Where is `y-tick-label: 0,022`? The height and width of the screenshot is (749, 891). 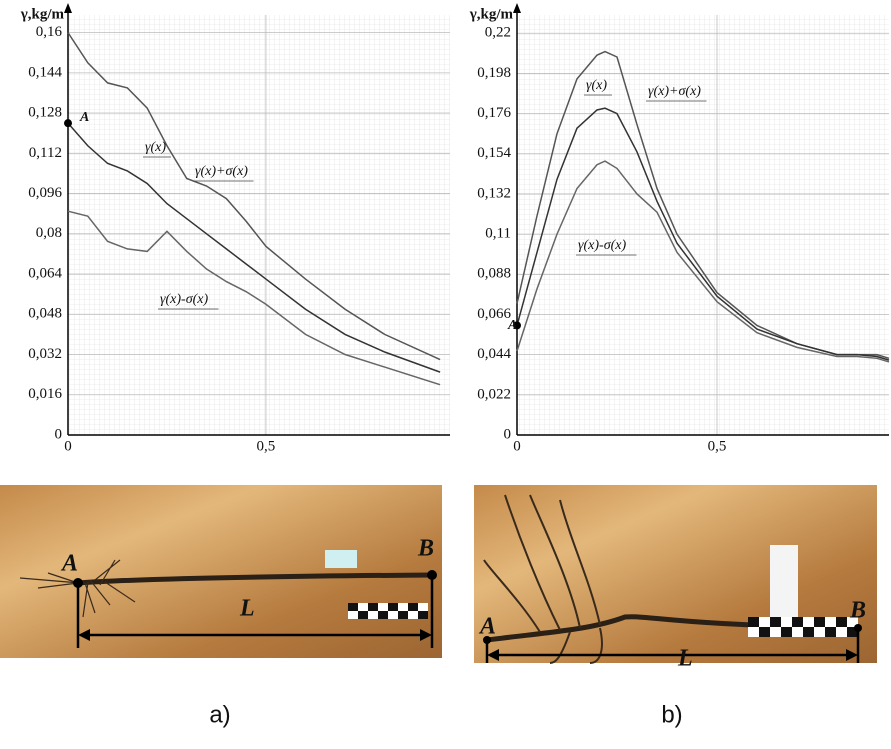 y-tick-label: 0,022 is located at coordinates (494, 394).